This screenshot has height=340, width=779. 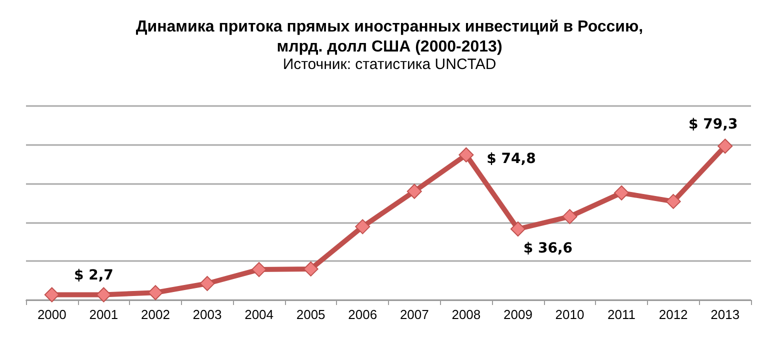 I want to click on x-tick-label: 2003, so click(x=207, y=314).